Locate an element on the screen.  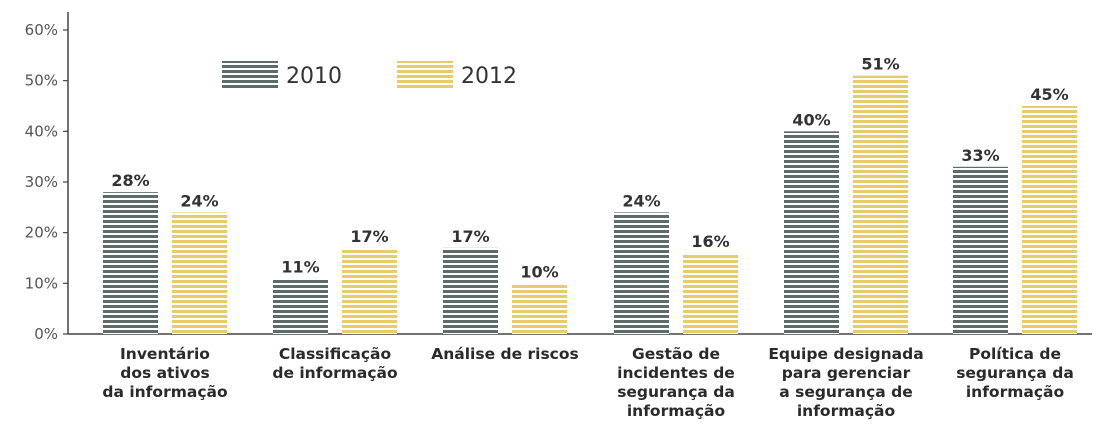
category-label: Gestão de is located at coordinates (676, 354).